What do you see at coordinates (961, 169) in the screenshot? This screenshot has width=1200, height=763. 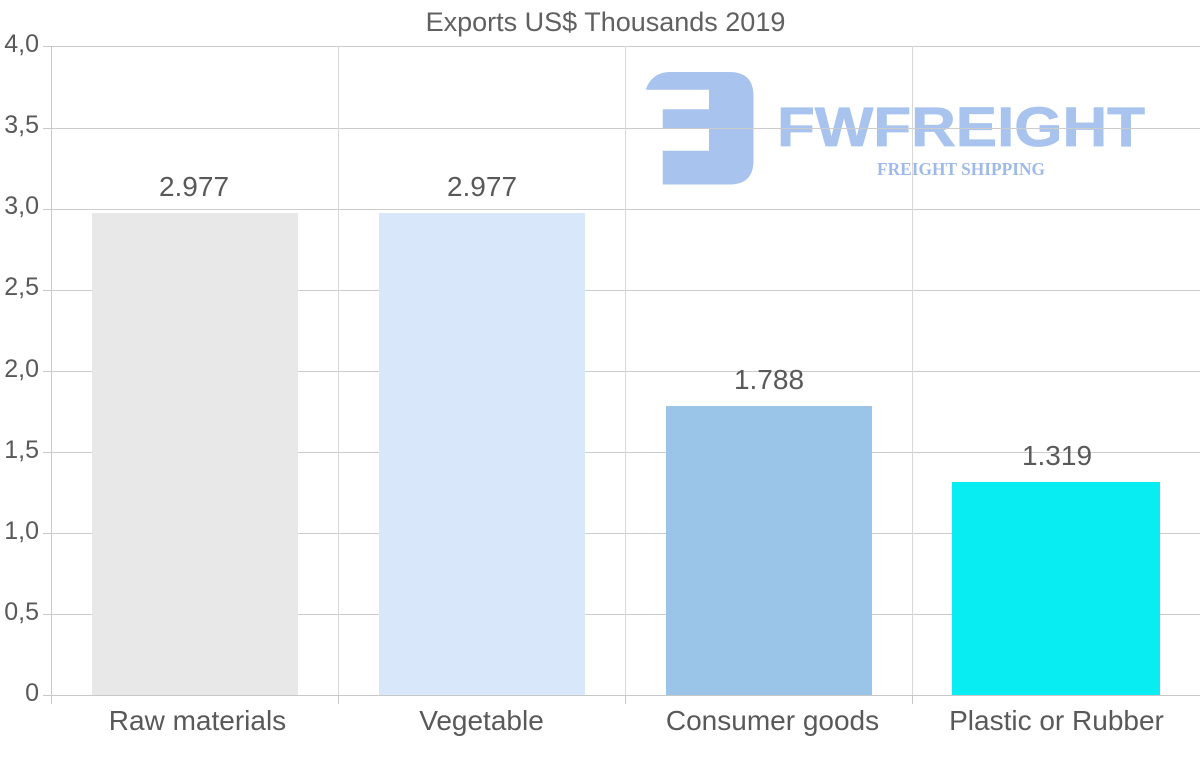 I see `svg-text: FREIGHT SHIPPING` at bounding box center [961, 169].